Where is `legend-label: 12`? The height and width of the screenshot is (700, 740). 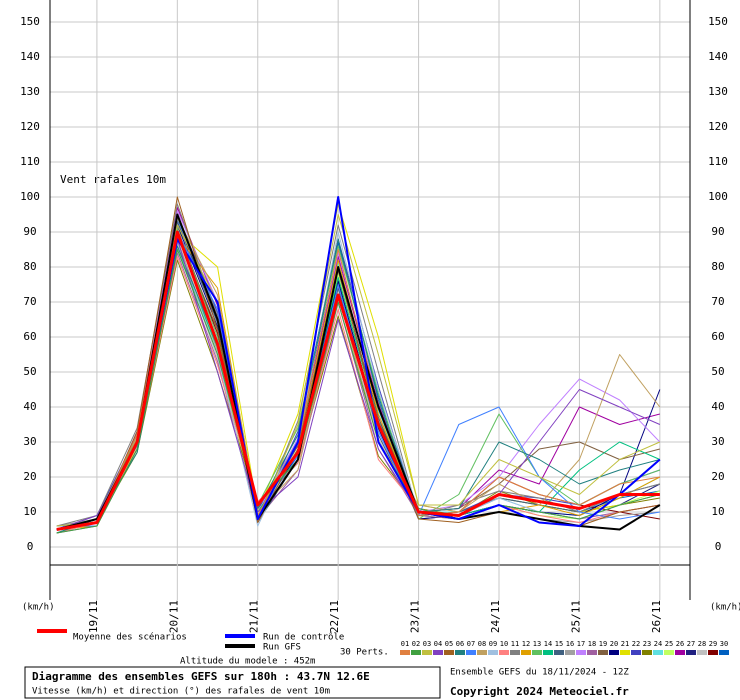 legend-label: 12 is located at coordinates (526, 644).